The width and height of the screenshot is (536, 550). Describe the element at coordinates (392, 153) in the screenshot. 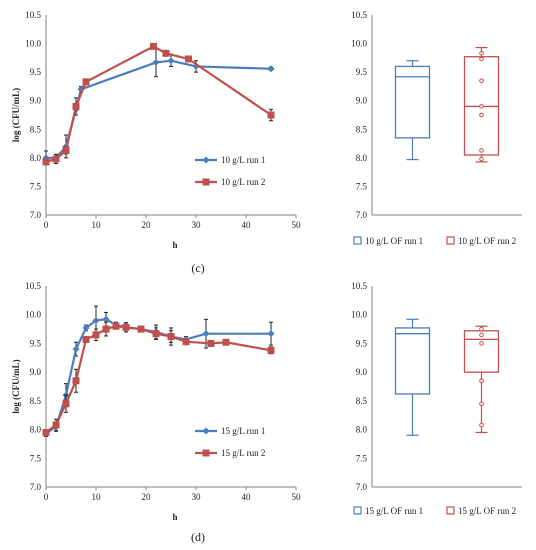

I see `box-1: 10 g/L OF run 1` at that location.